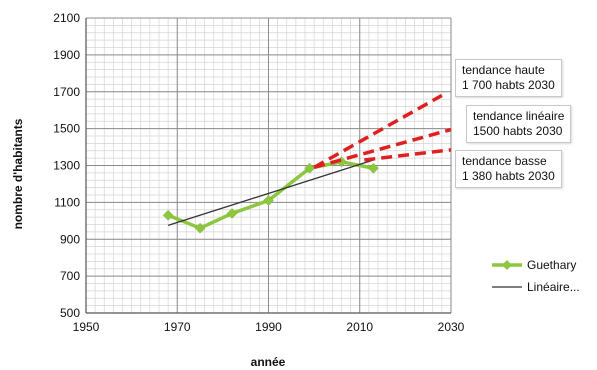 The width and height of the screenshot is (597, 370). I want to click on x-tick-label: 2010, so click(359, 327).